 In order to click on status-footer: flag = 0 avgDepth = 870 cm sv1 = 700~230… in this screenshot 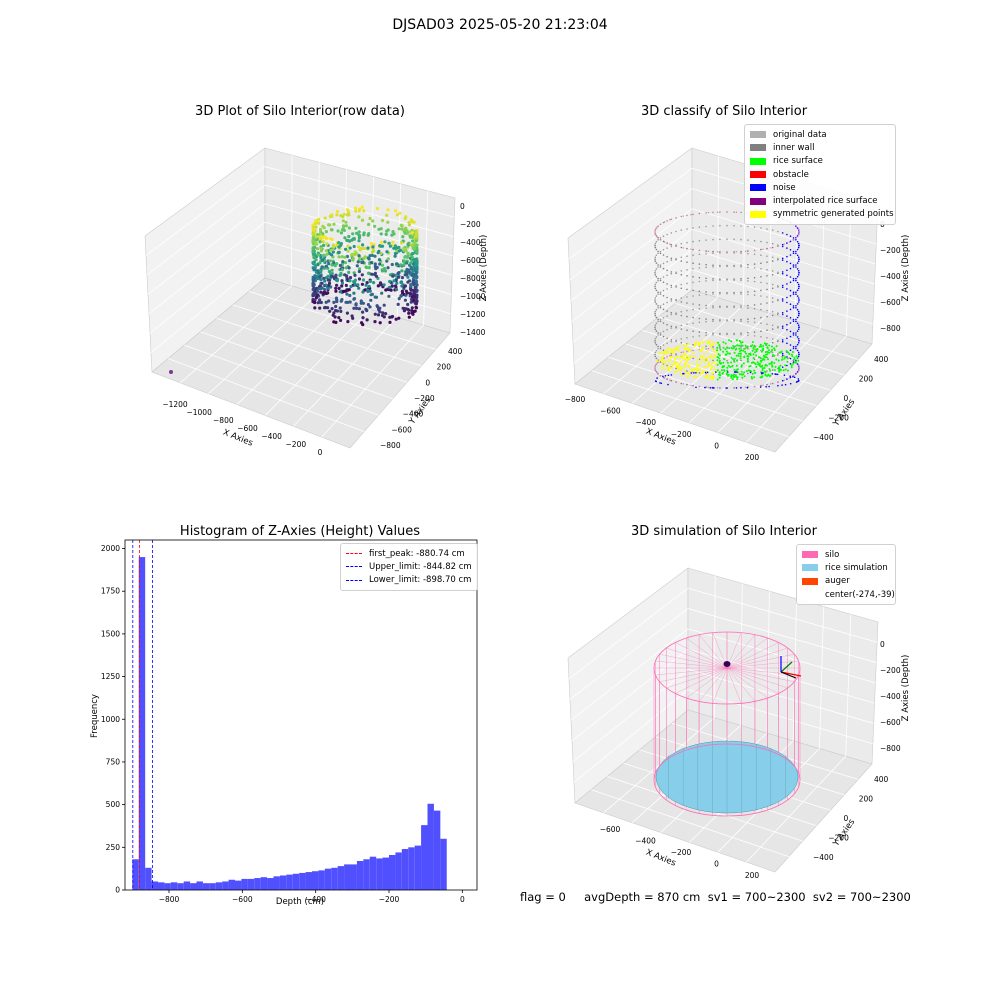, I will do `click(715, 897)`.